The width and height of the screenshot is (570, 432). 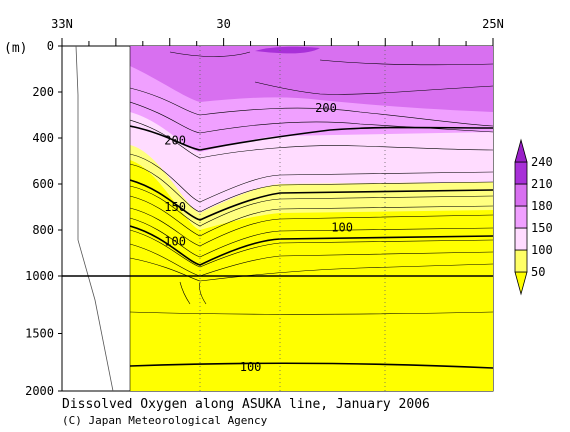 I want to click on x-tick-label: 33N, so click(x=62, y=24).